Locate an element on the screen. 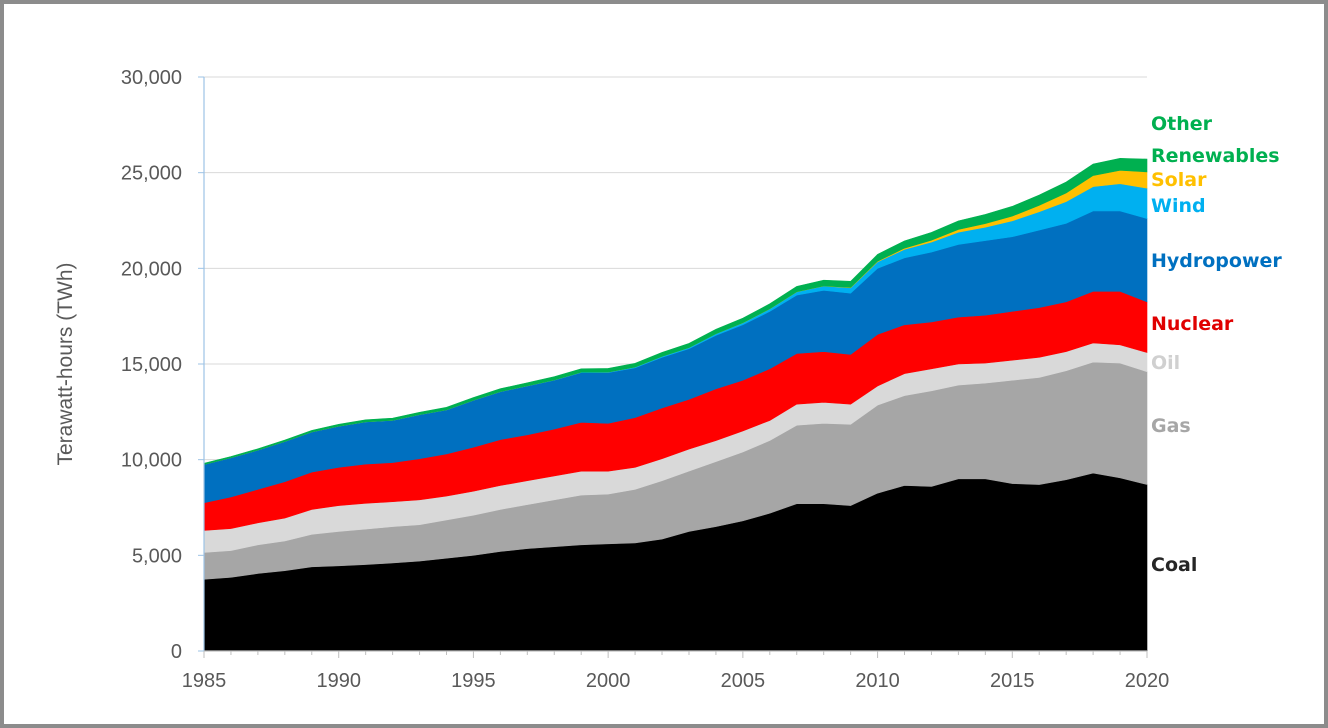  x-tick-label: 1995 is located at coordinates (473, 681).